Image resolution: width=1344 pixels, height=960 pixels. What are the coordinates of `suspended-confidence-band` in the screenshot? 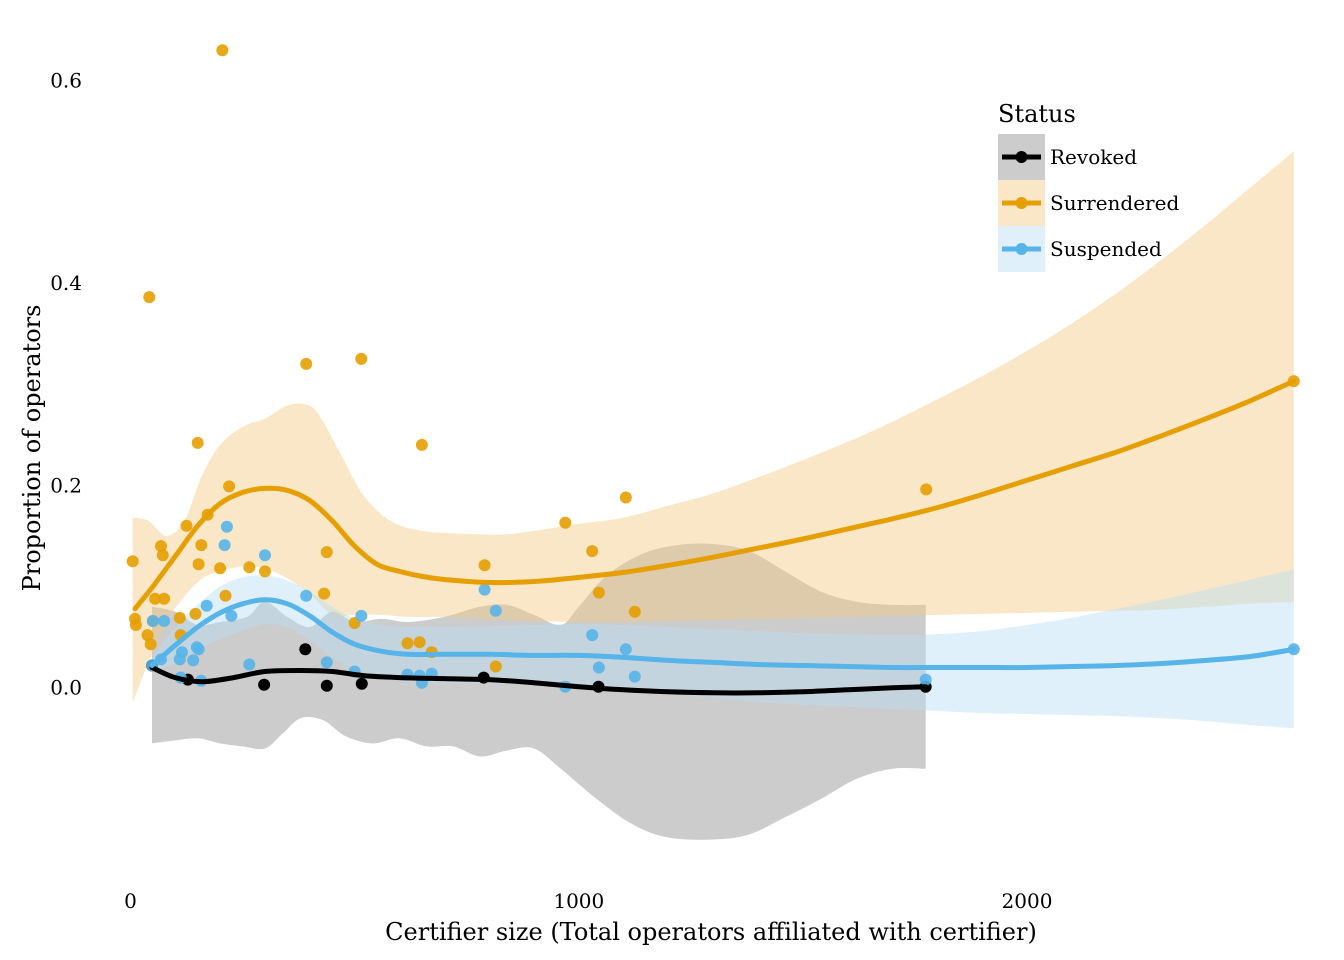 It's located at (723, 649).